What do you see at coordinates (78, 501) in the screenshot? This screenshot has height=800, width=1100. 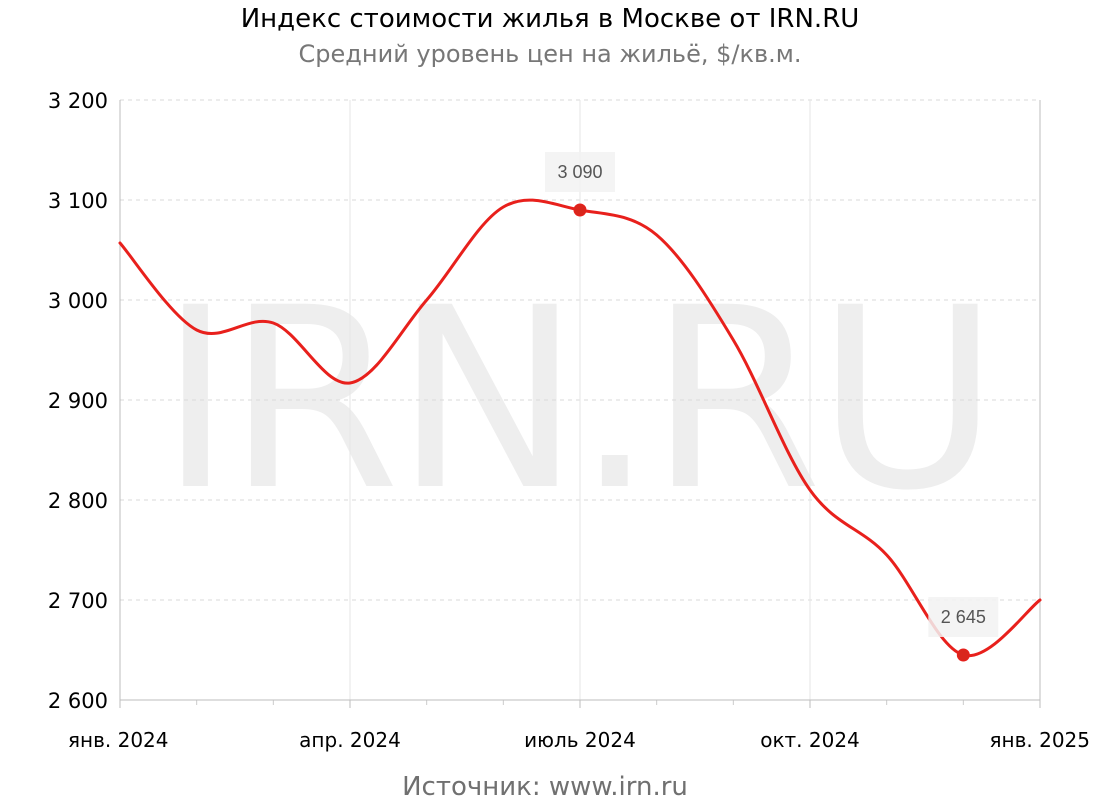 I see `y-tick-label: 2 800` at bounding box center [78, 501].